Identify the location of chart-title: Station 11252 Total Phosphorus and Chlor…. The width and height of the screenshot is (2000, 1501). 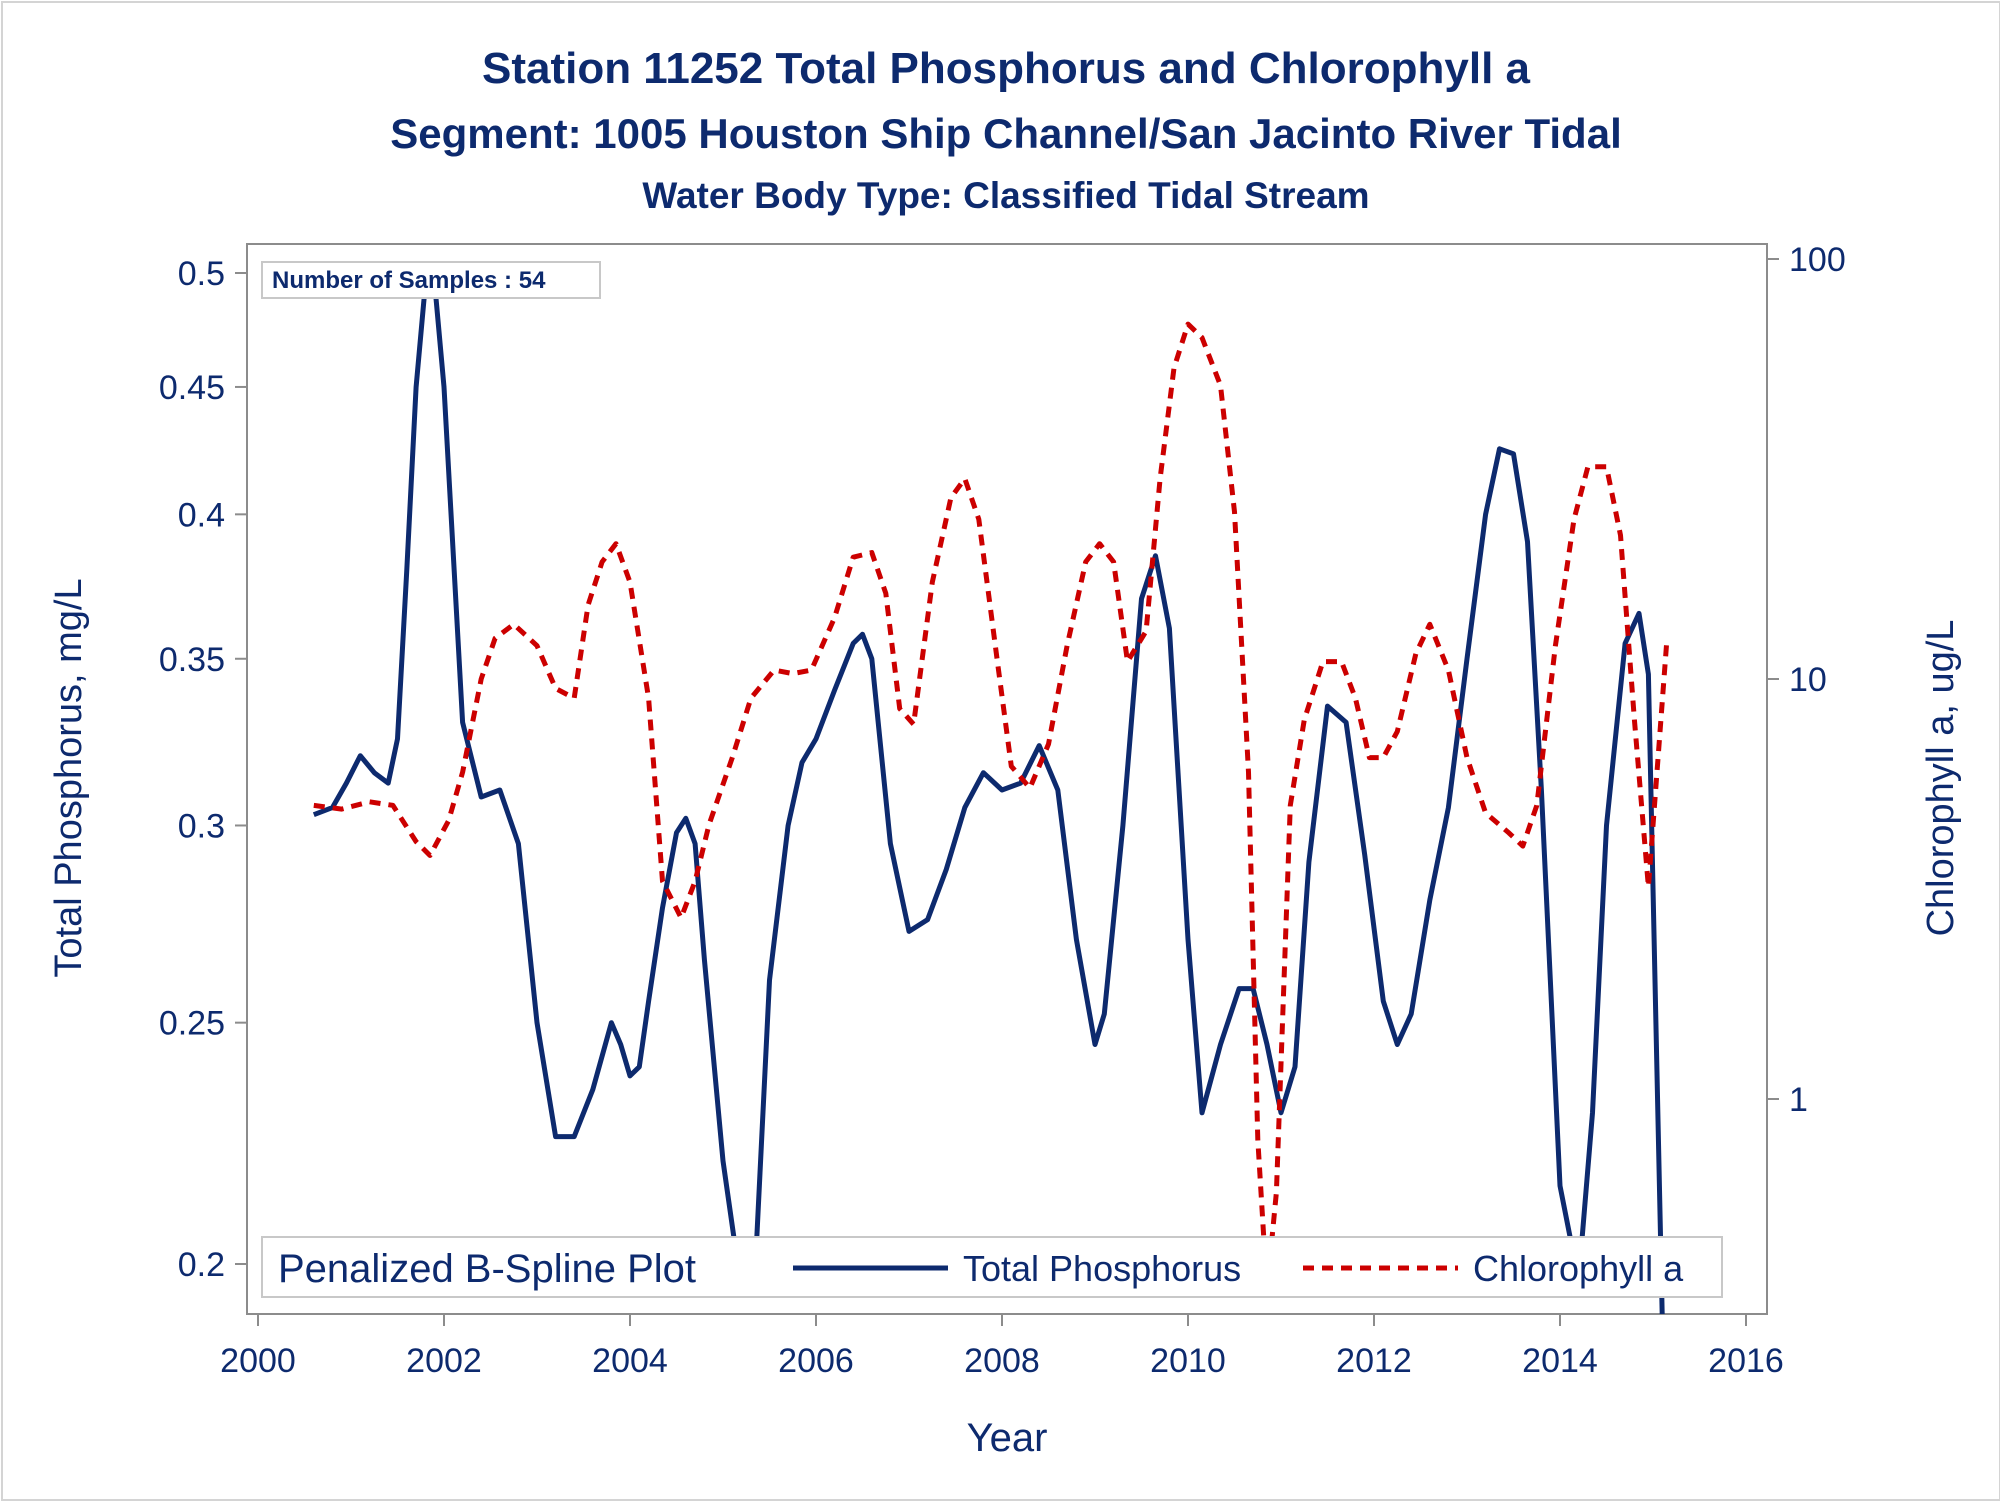
(1006, 68).